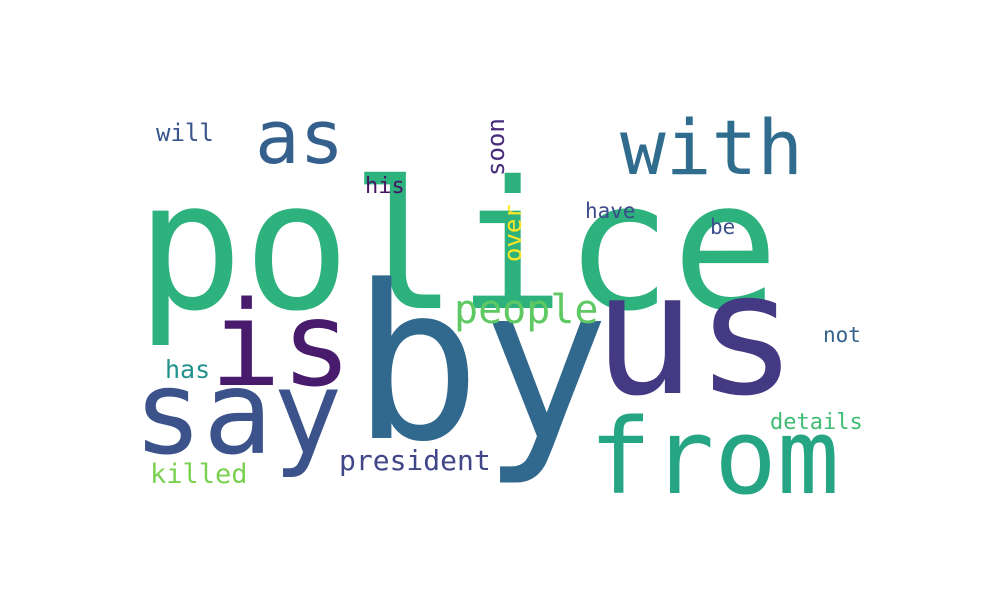 The width and height of the screenshot is (1000, 600). What do you see at coordinates (385, 186) in the screenshot?
I see `word-his: his` at bounding box center [385, 186].